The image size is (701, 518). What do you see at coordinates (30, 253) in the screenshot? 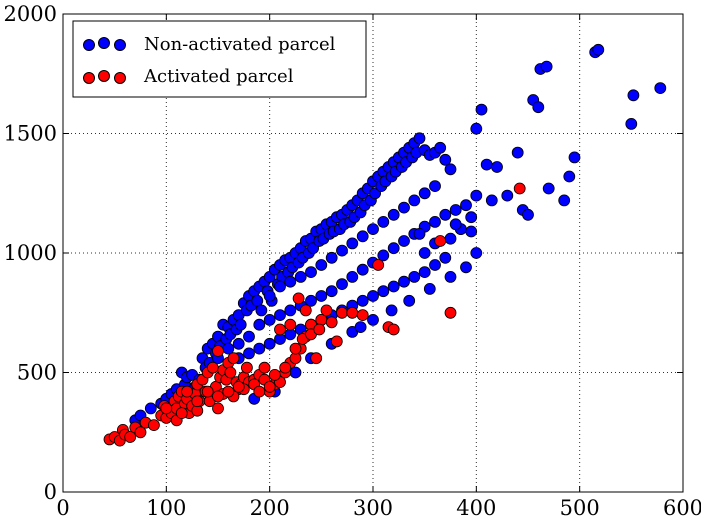
I see `y-axis-tick-labels: 0 500 1000 1500 2000` at bounding box center [30, 253].